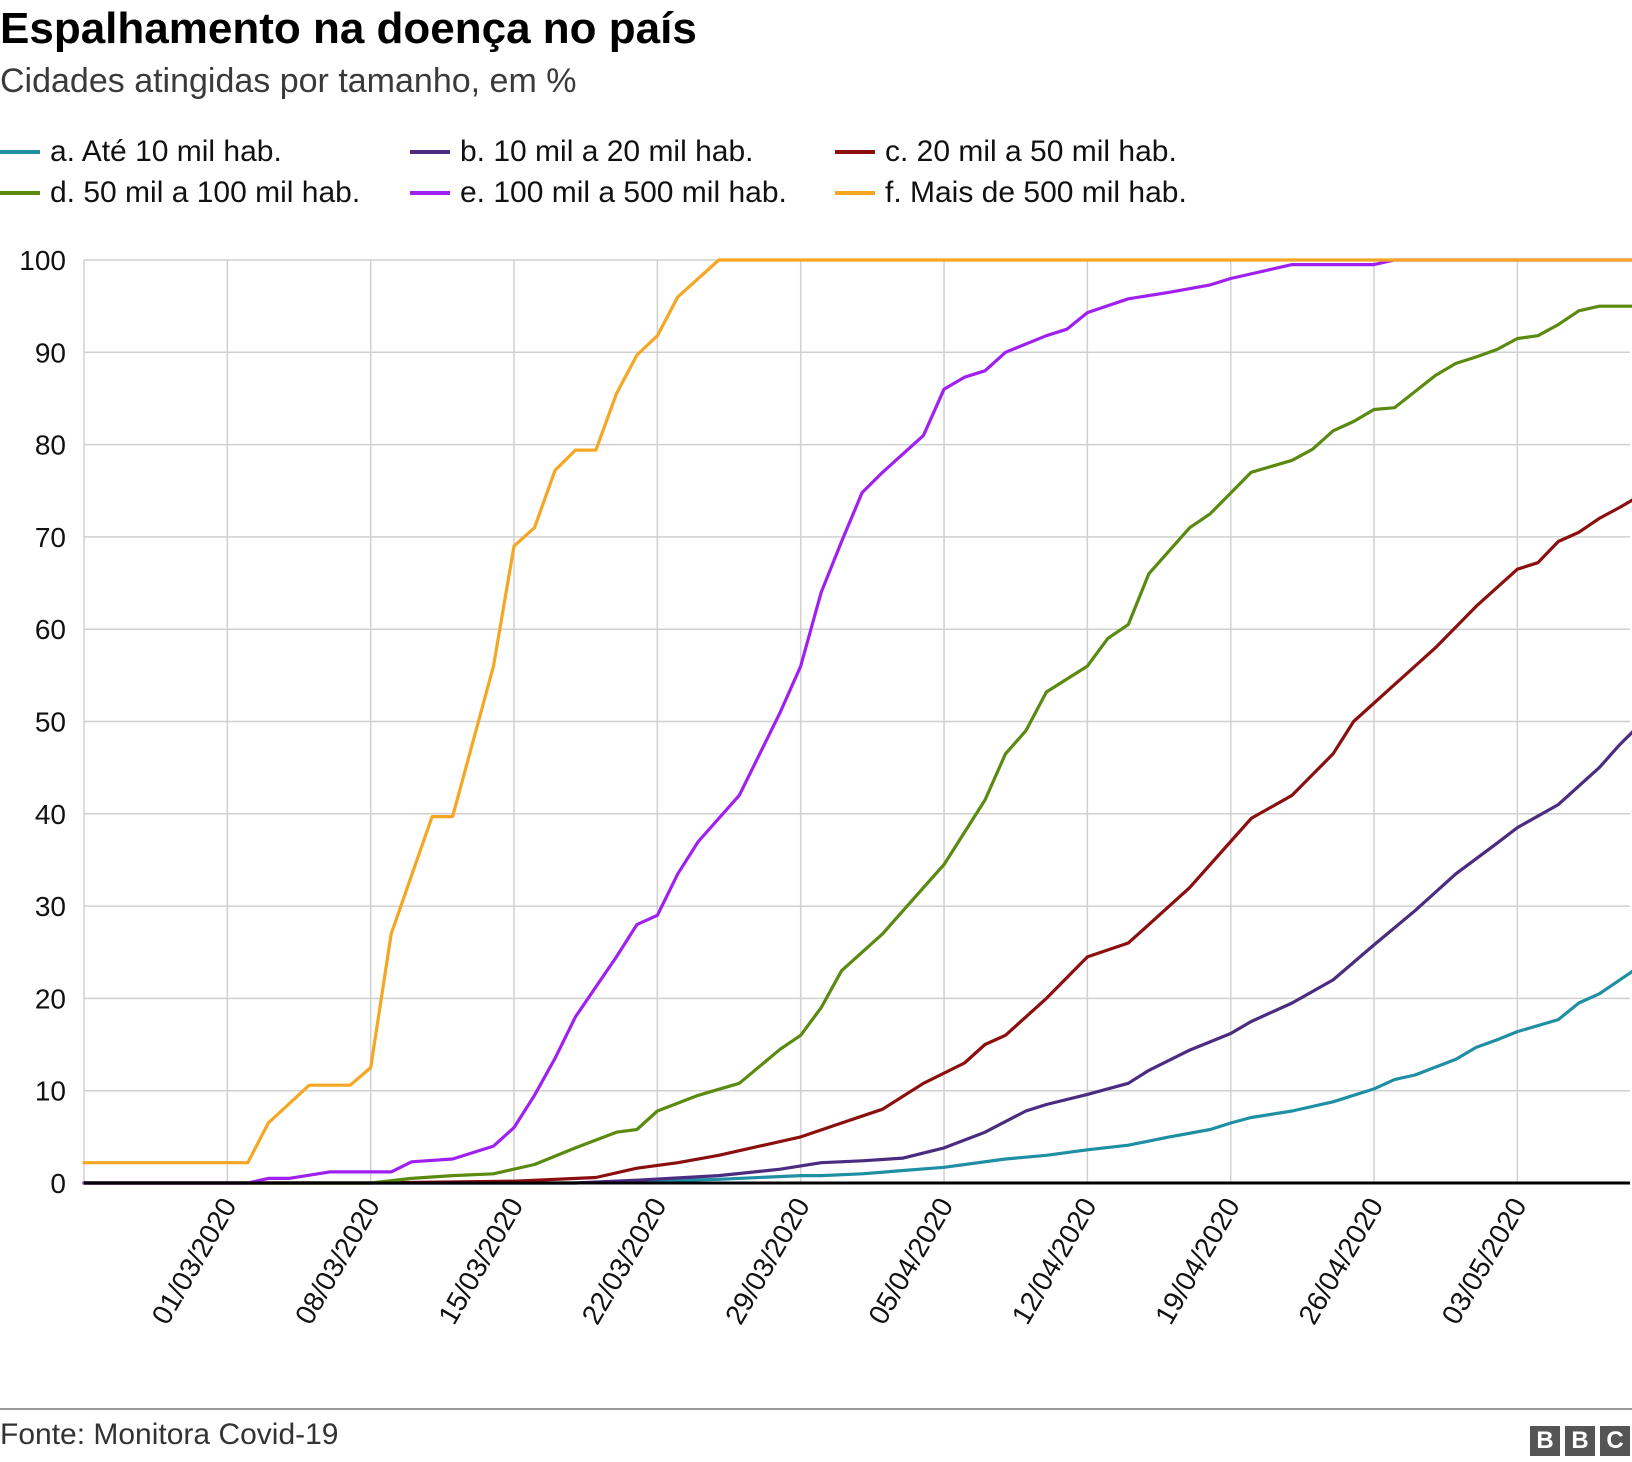  I want to click on y-tick-label: 80, so click(50, 445).